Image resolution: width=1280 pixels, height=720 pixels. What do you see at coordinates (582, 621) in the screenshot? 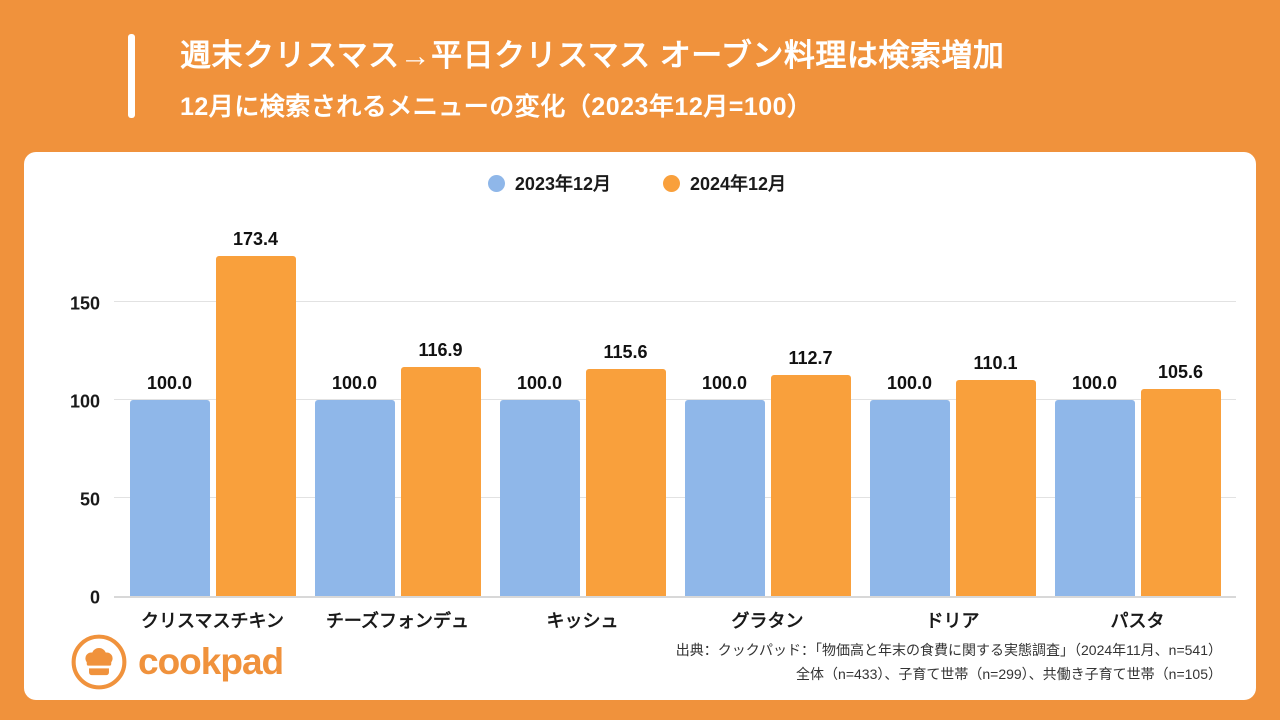
I see `category-label: キッシュ` at bounding box center [582, 621].